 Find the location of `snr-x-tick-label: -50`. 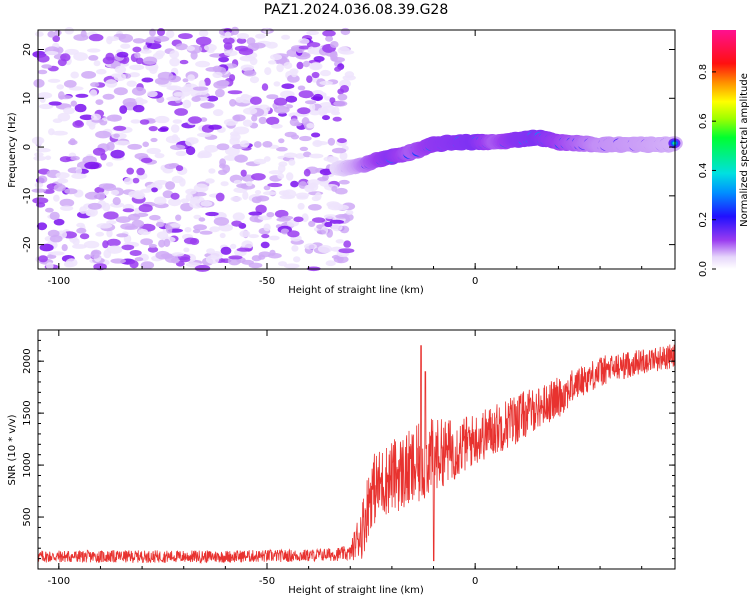

snr-x-tick-label: -50 is located at coordinates (267, 581).